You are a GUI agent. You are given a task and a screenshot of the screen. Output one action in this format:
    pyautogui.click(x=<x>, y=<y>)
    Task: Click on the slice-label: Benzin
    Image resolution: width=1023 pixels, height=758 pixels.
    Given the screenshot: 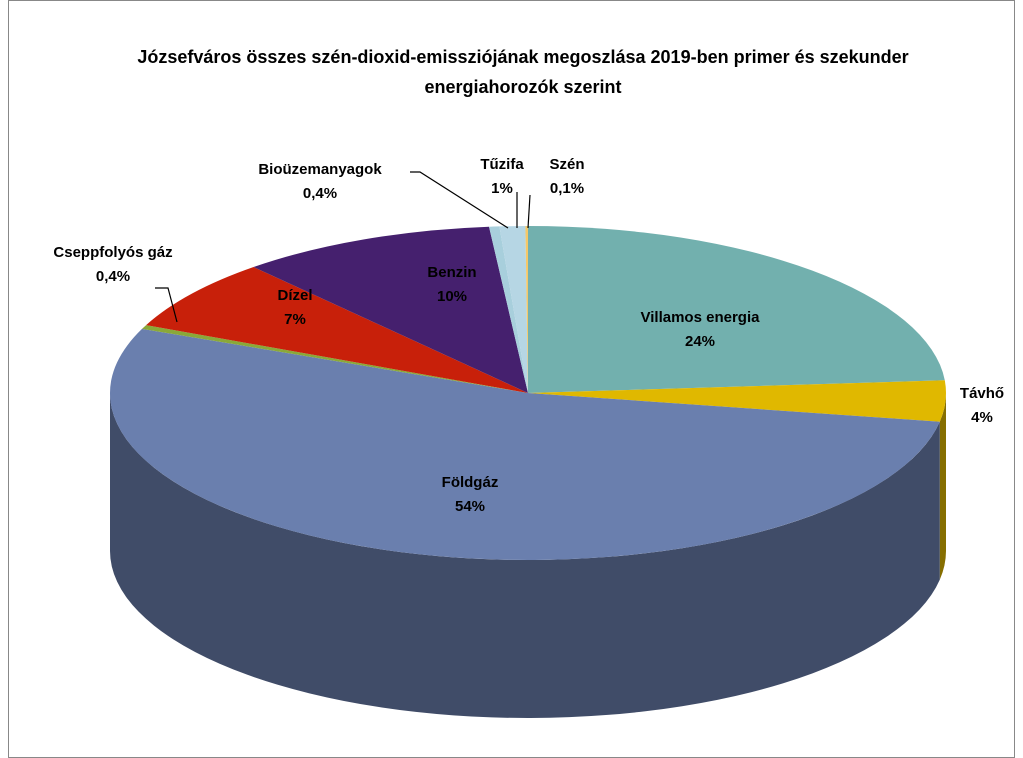 What is the action you would take?
    pyautogui.click(x=451, y=272)
    